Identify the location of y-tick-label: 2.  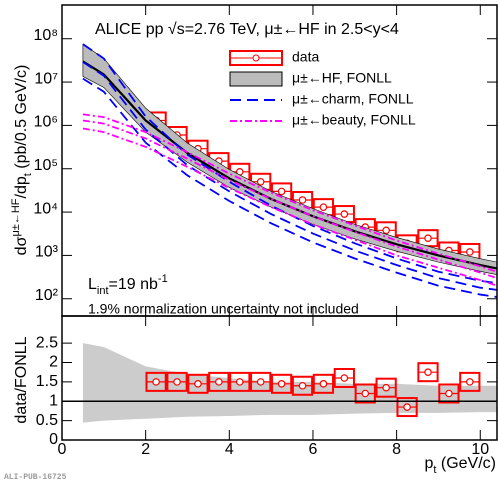
(53, 362).